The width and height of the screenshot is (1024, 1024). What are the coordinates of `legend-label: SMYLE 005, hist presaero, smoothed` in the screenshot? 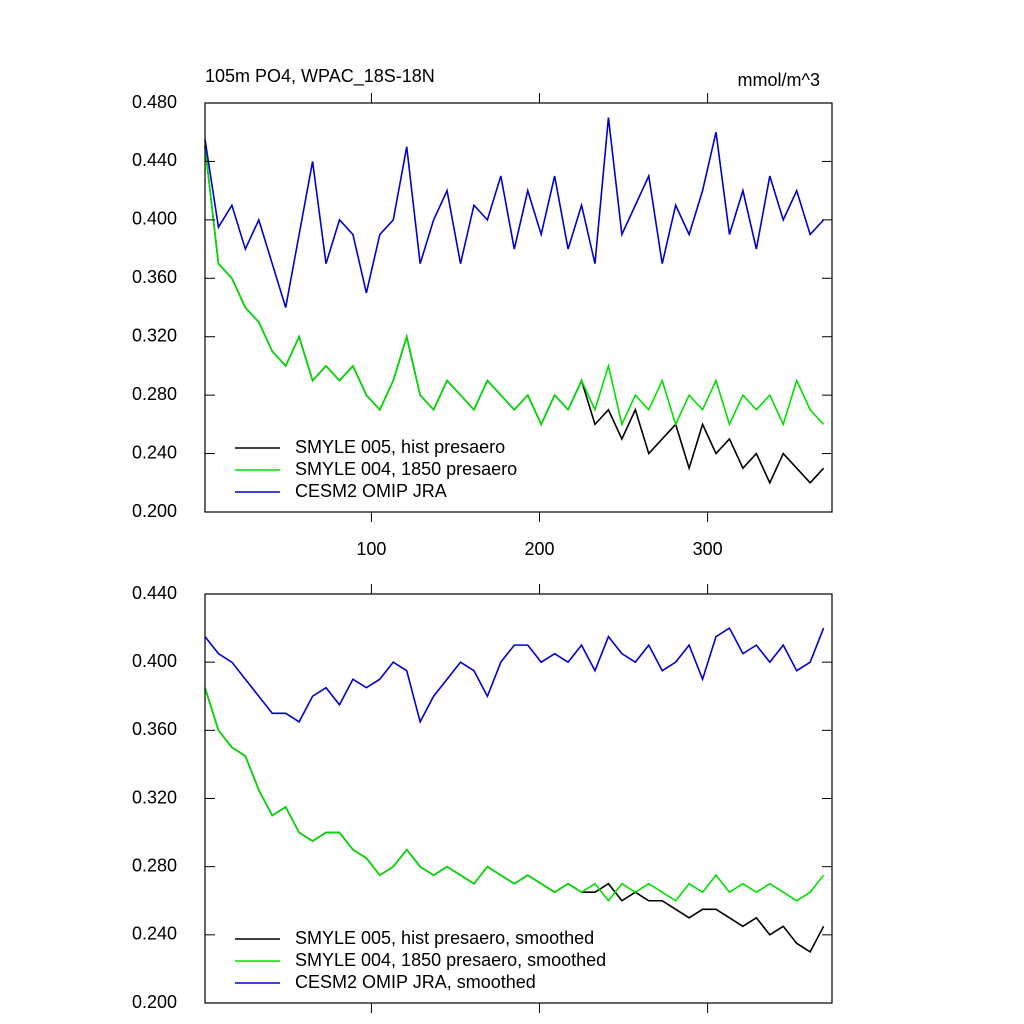 It's located at (444, 938).